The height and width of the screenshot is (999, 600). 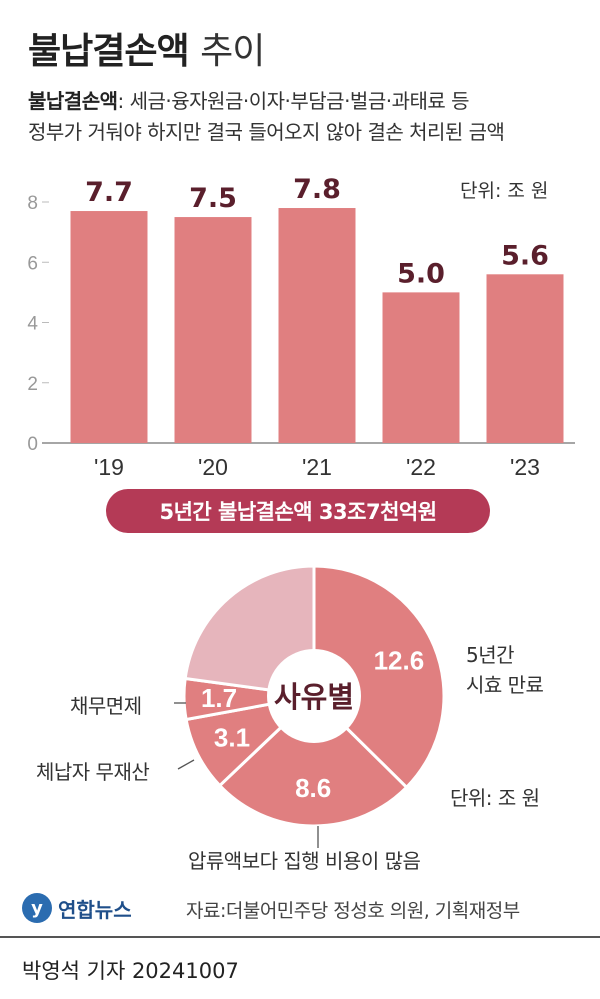 I want to click on x-tick-label: '19, so click(x=109, y=467).